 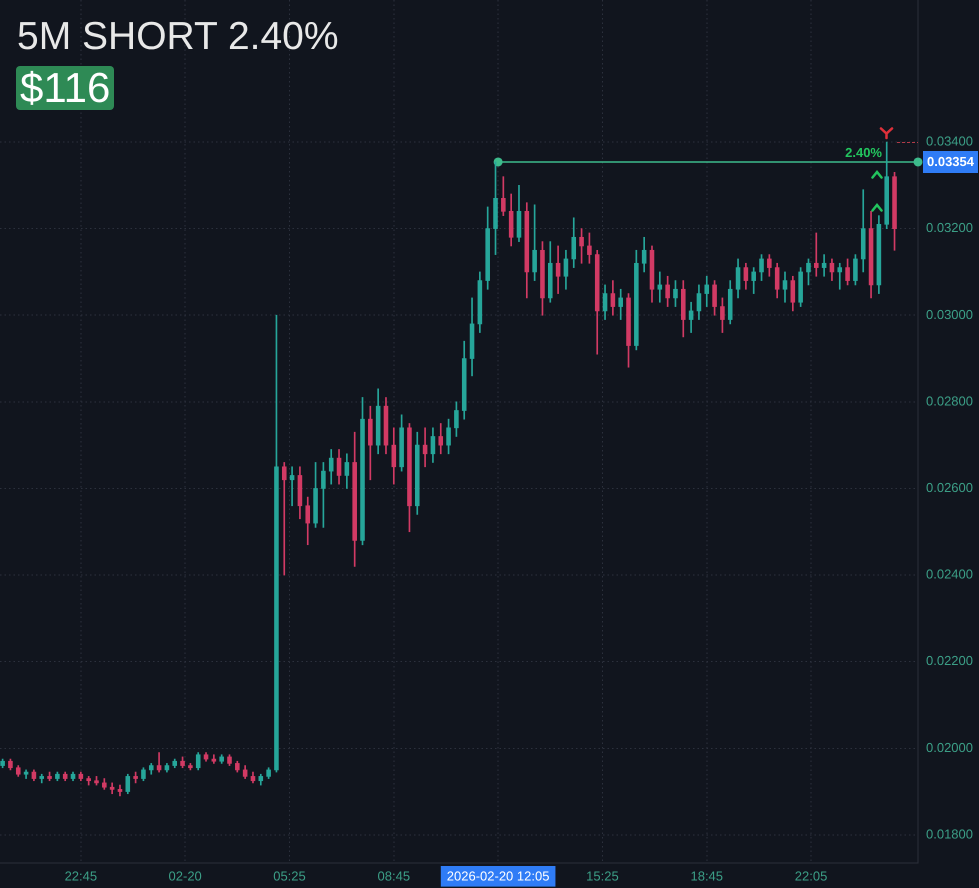 What do you see at coordinates (96, 781) in the screenshot?
I see `candlestick` at bounding box center [96, 781].